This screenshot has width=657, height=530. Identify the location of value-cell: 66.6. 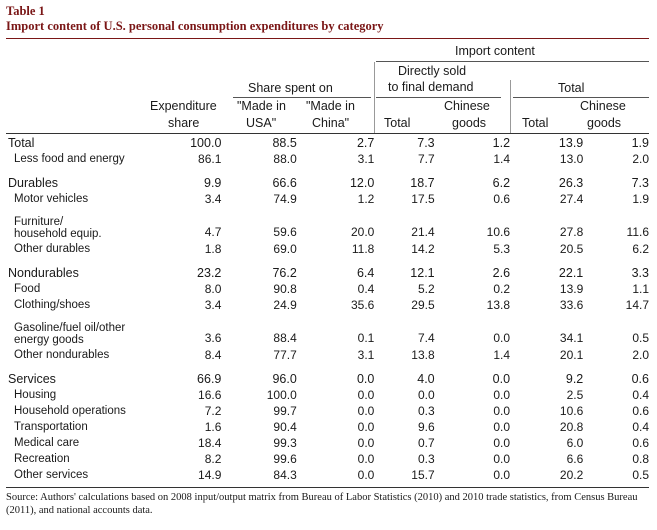
(284, 183).